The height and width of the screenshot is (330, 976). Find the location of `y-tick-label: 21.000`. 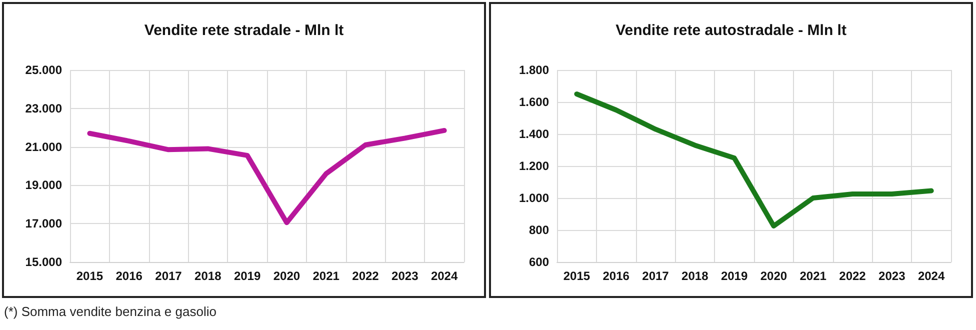

y-tick-label: 21.000 is located at coordinates (43, 147).